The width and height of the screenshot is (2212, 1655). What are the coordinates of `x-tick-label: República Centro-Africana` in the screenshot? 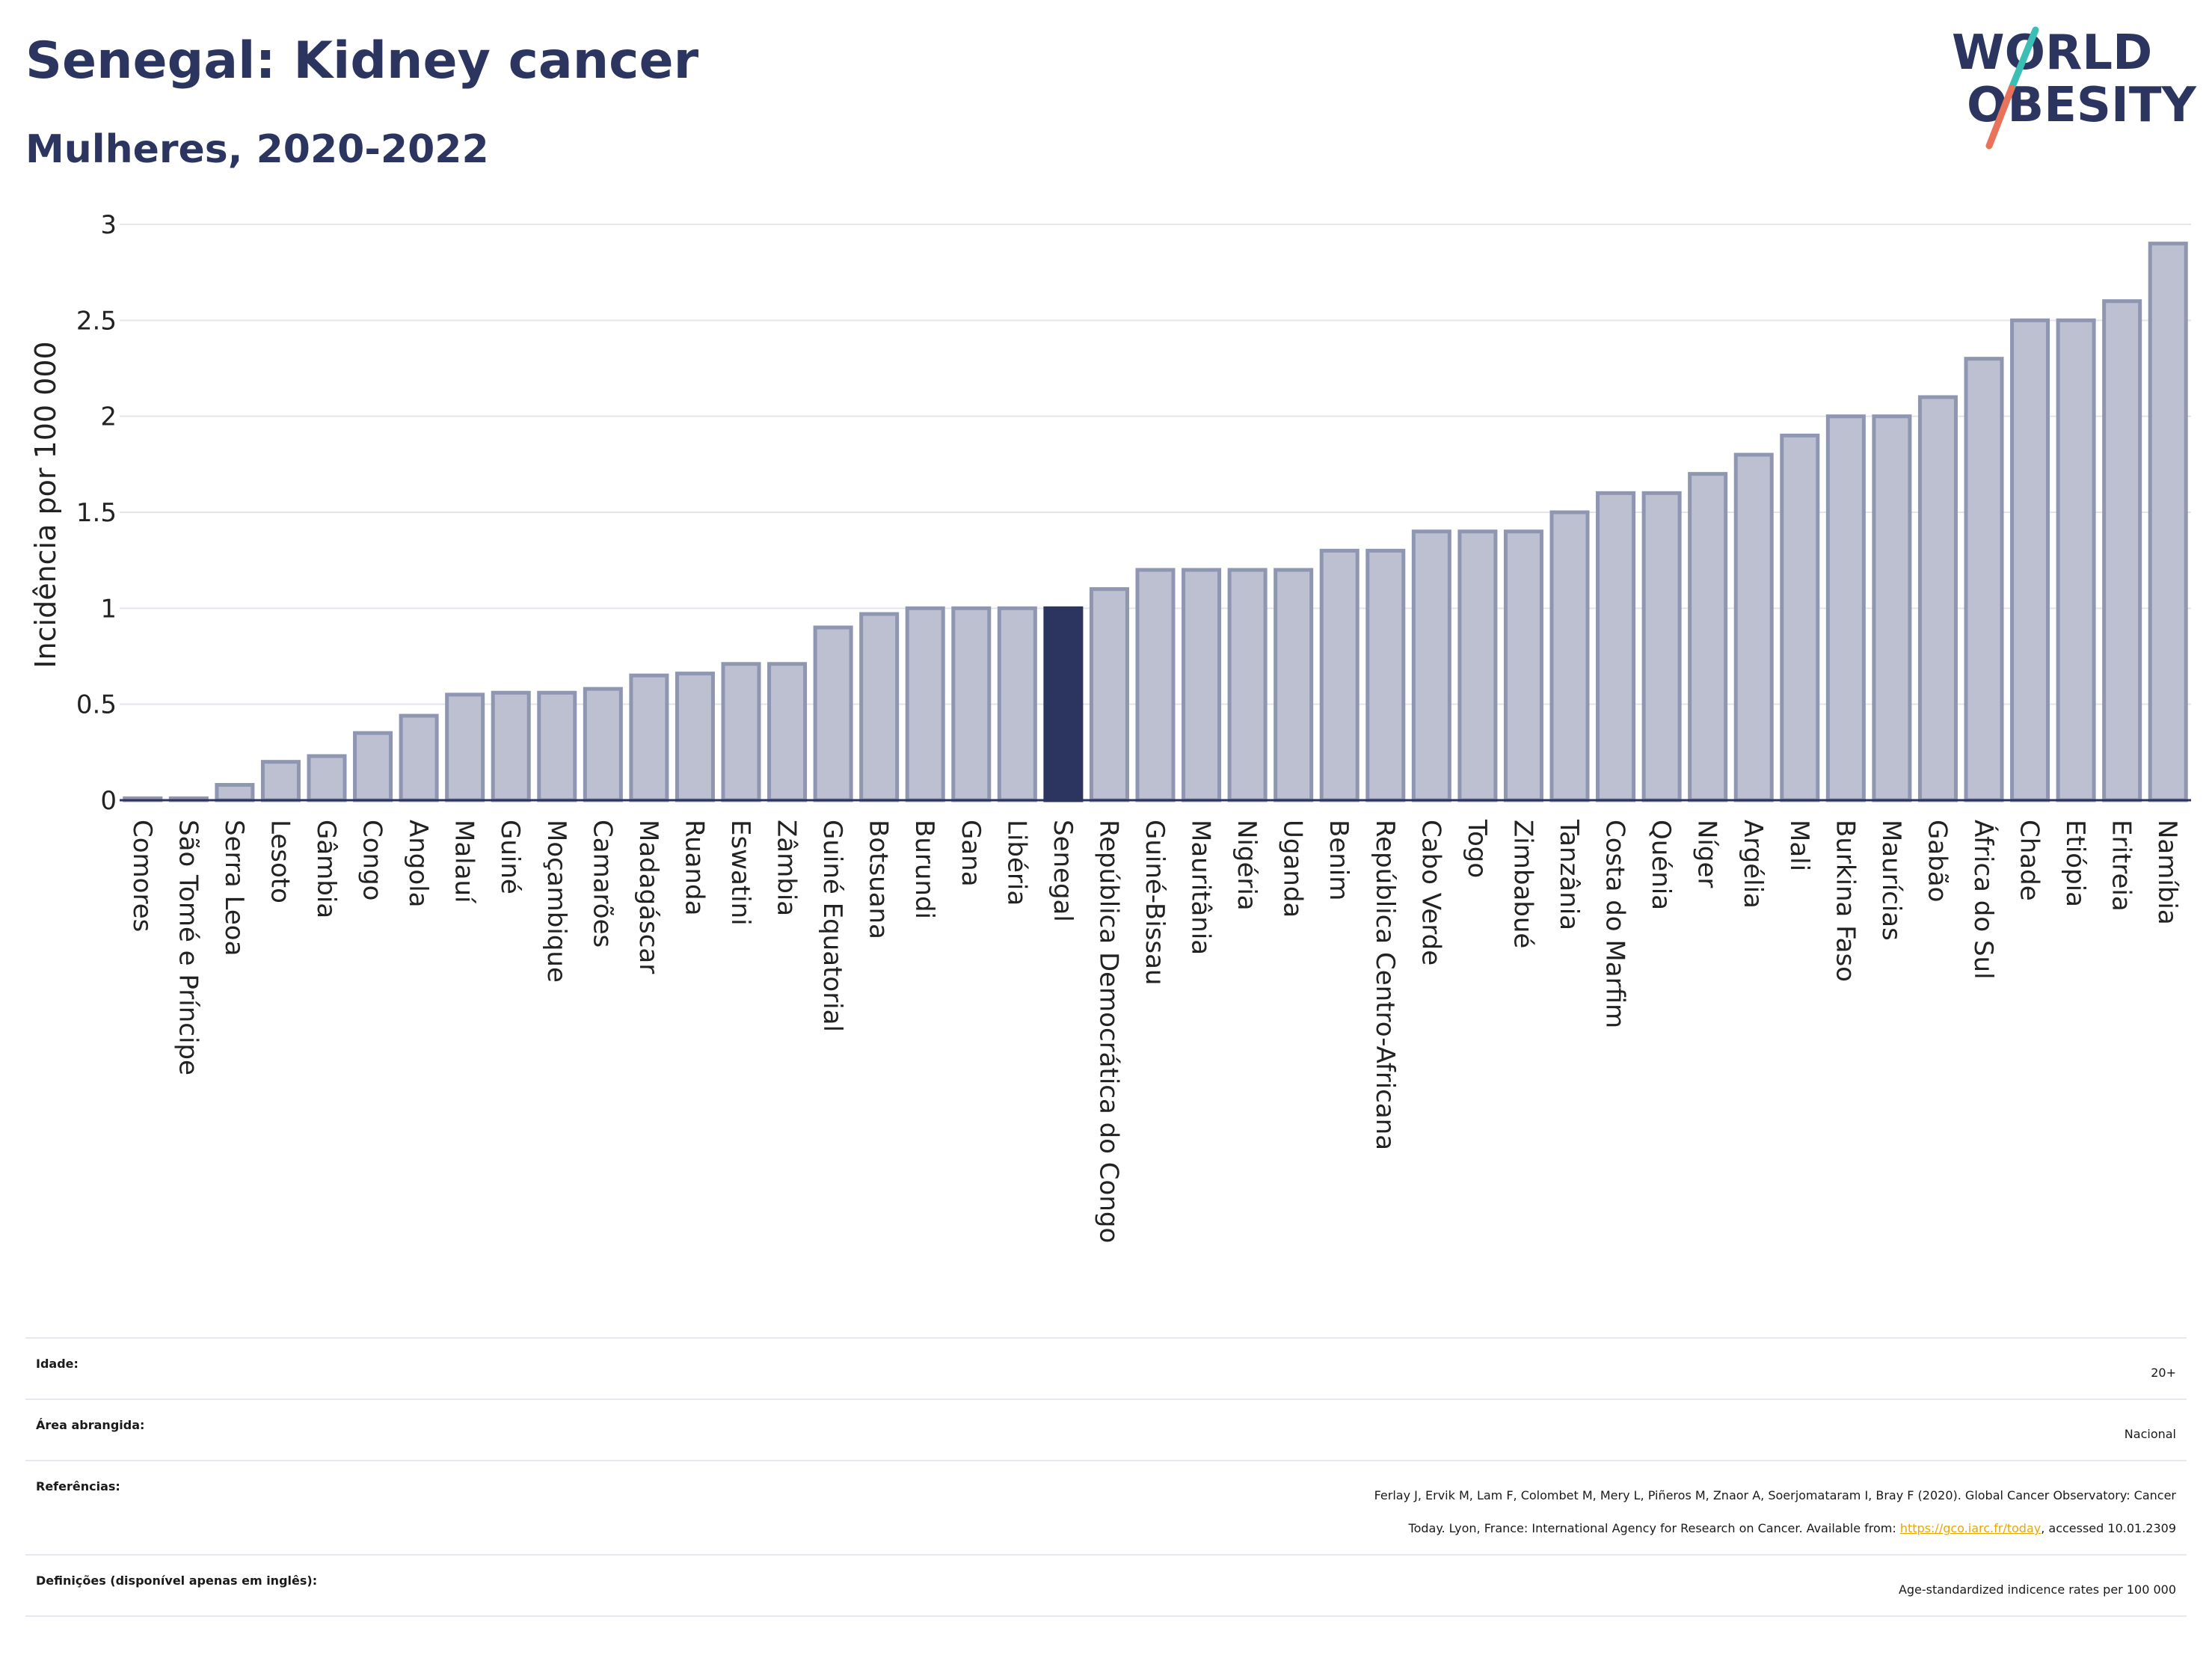 It's located at (1385, 985).